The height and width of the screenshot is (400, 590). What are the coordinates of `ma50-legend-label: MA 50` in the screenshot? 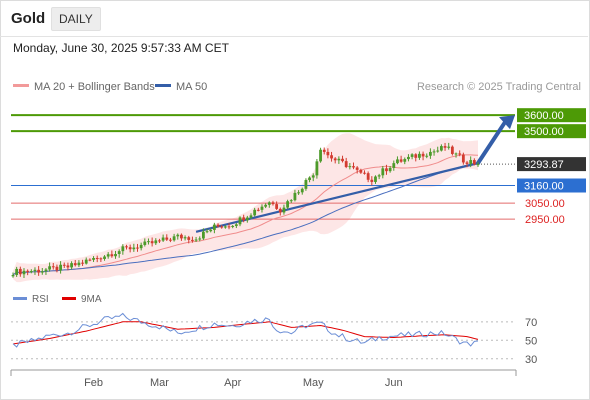 It's located at (191, 87).